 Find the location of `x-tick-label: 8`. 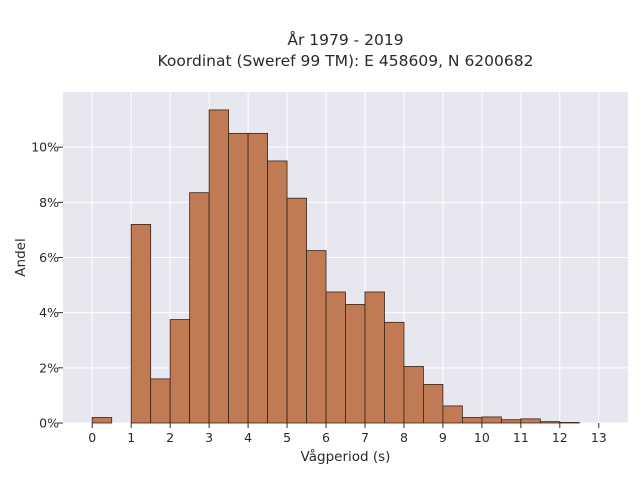

x-tick-label: 8 is located at coordinates (404, 437).